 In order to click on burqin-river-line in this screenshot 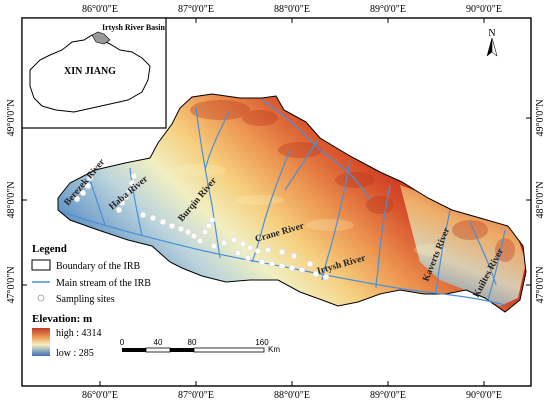, I will do `click(208, 183)`.